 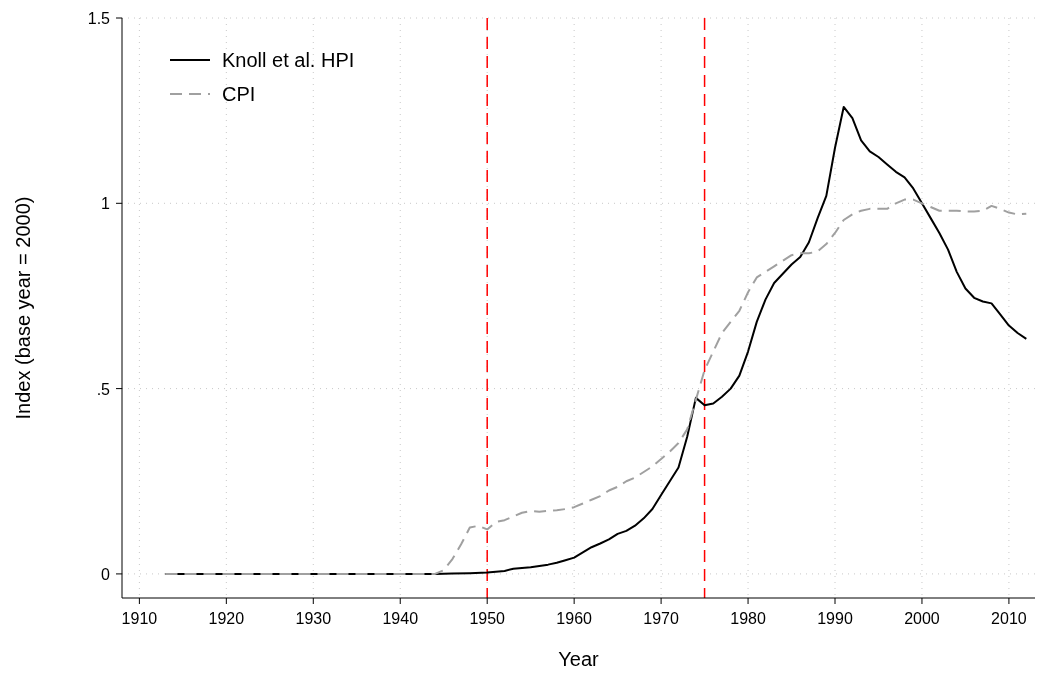 I want to click on x-axis-title: Year, so click(x=579, y=659).